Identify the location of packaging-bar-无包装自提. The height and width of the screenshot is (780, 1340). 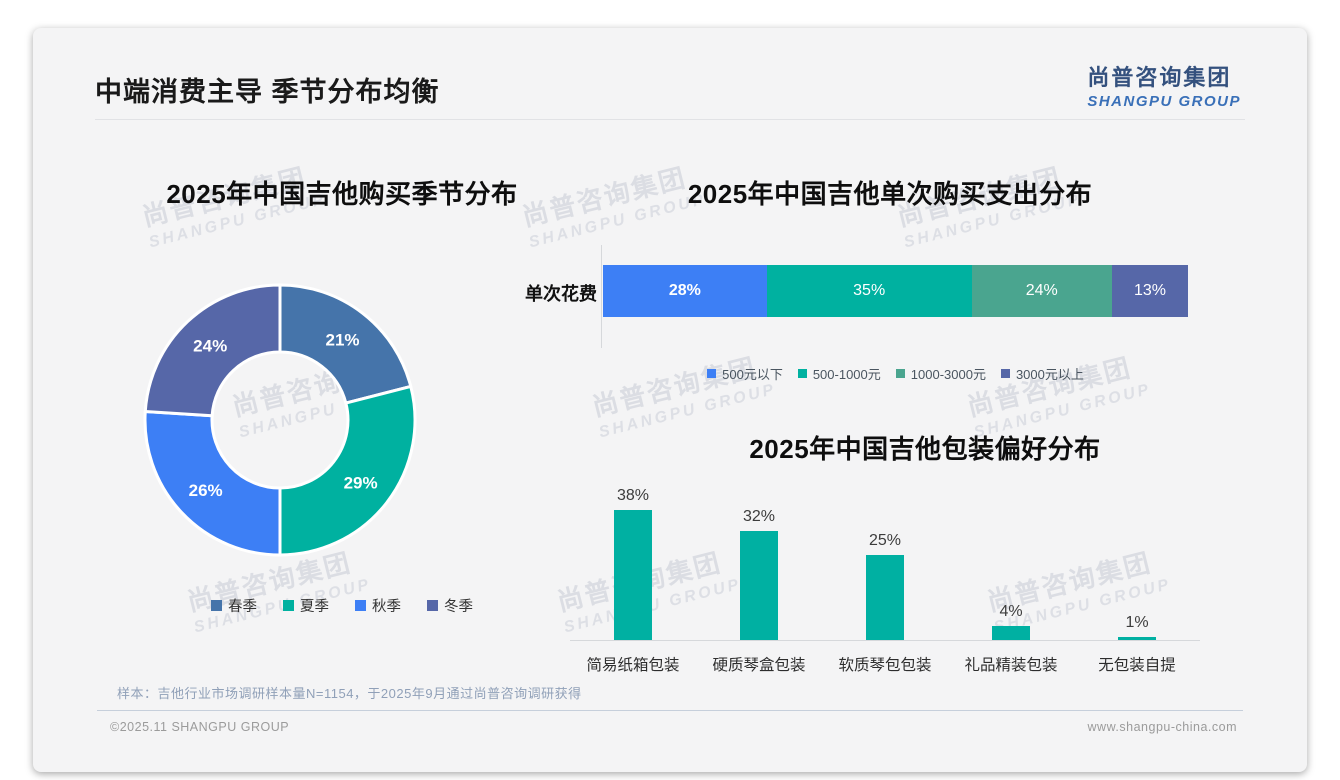
(1137, 638).